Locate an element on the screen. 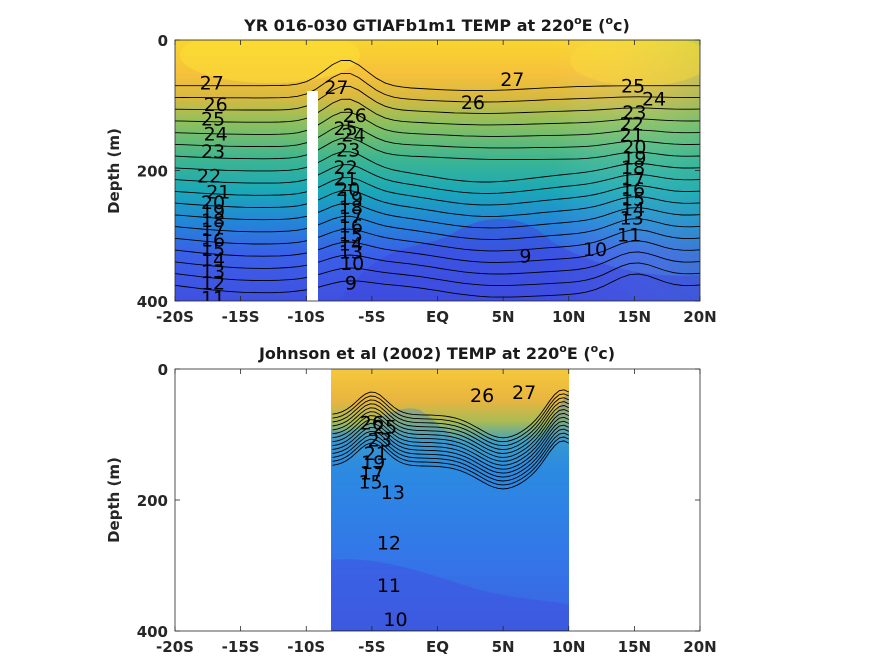 The height and width of the screenshot is (656, 875). contour-label: 24 is located at coordinates (654, 100).